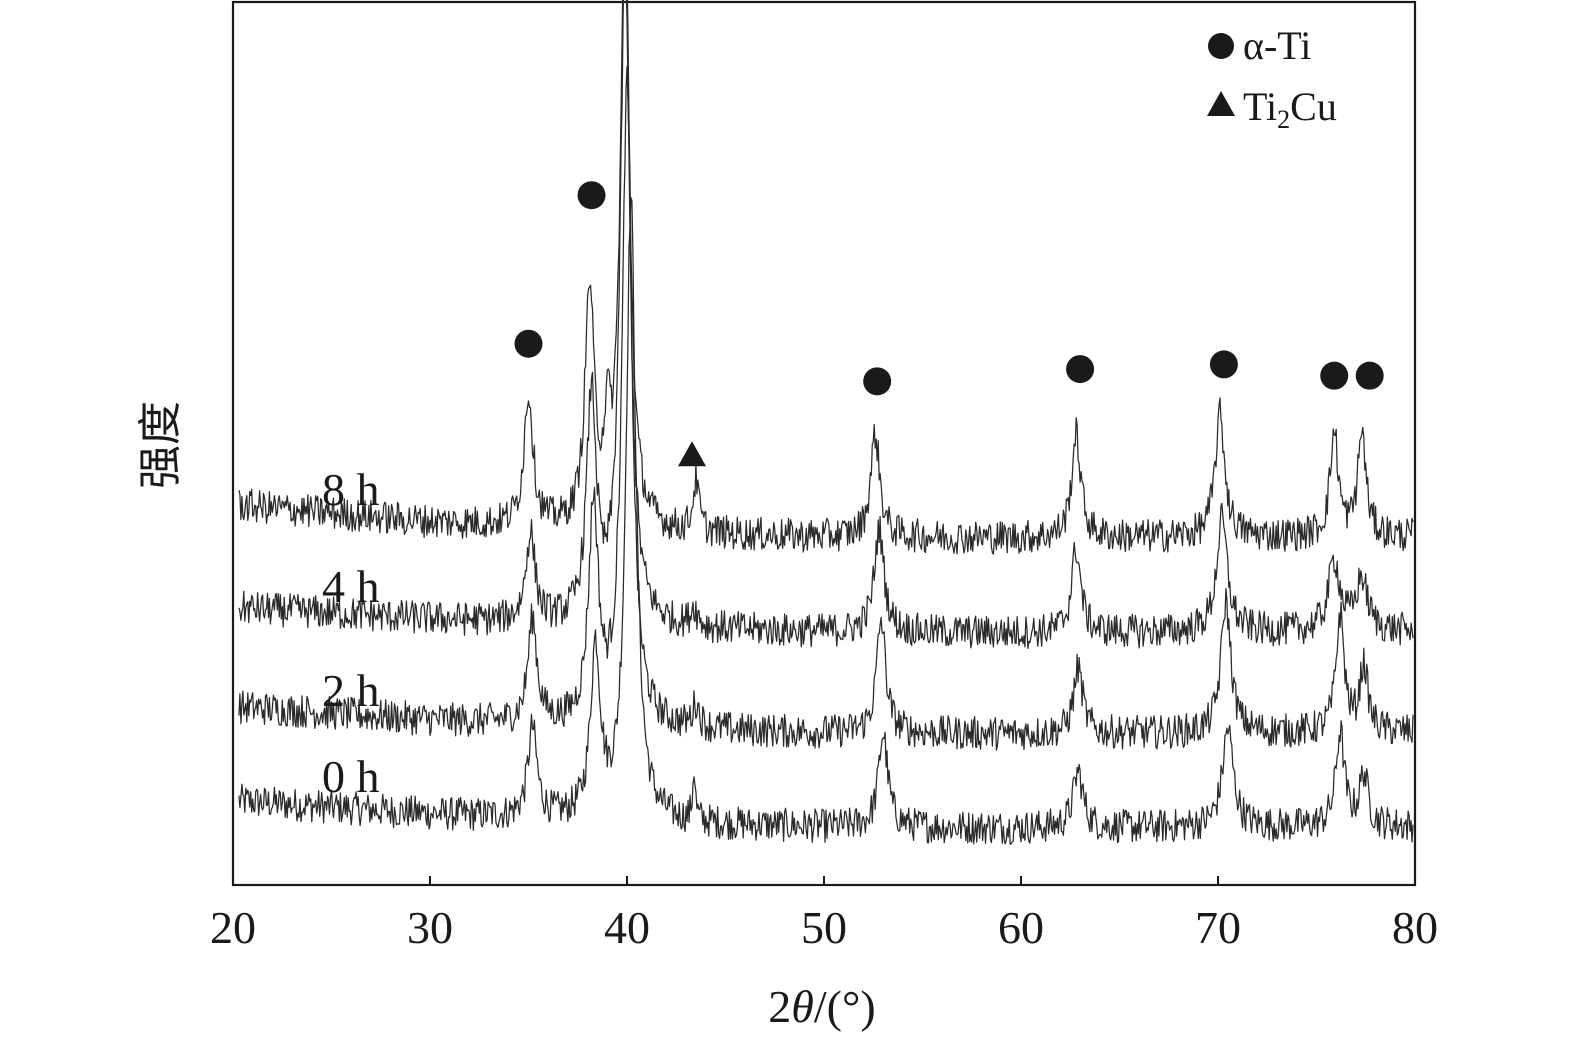  What do you see at coordinates (821, 1006) in the screenshot?
I see `x-axis-label: 2θ/(°)` at bounding box center [821, 1006].